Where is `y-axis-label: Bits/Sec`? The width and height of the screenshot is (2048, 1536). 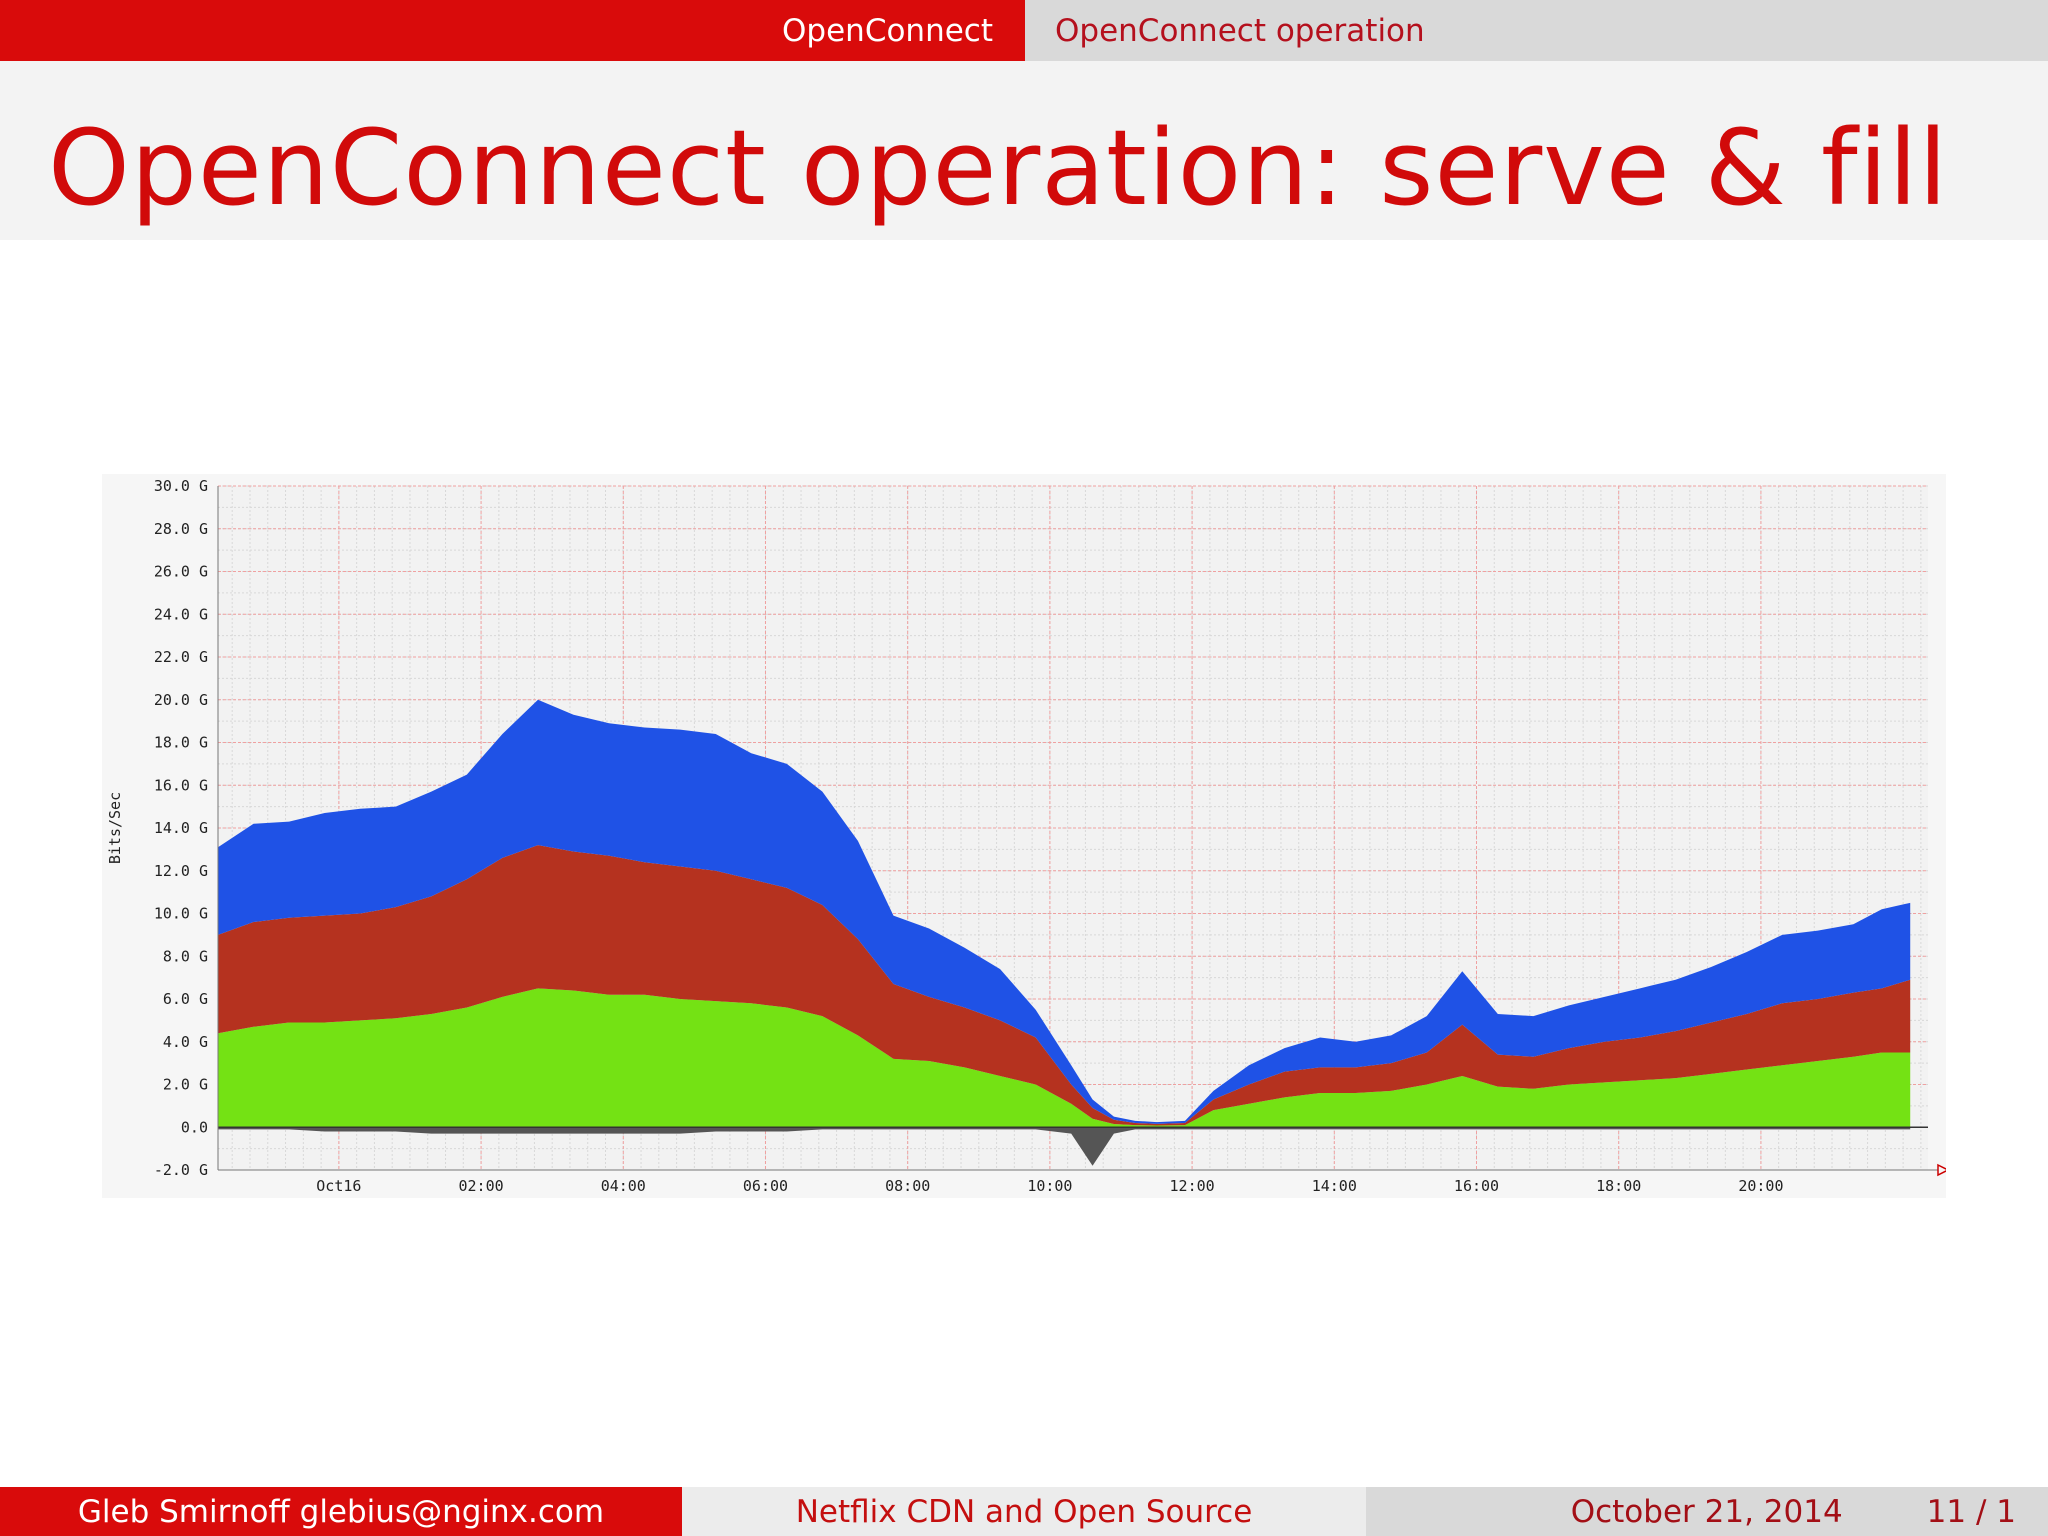 y-axis-label: Bits/Sec is located at coordinates (115, 828).